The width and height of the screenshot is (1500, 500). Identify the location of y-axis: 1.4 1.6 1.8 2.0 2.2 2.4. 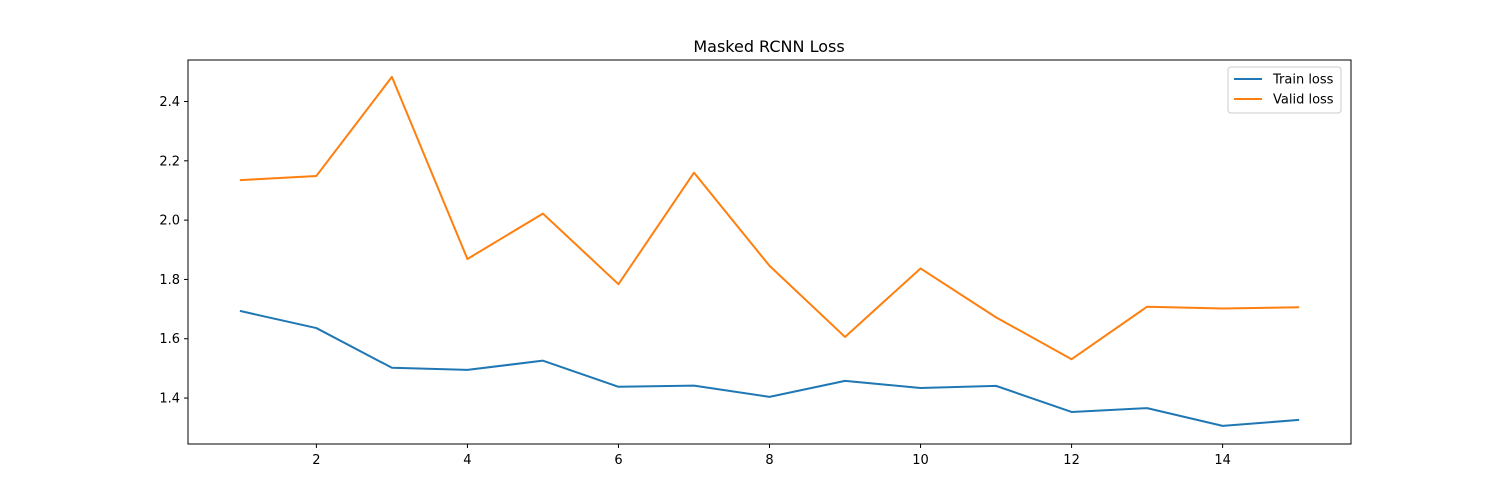
(173, 251).